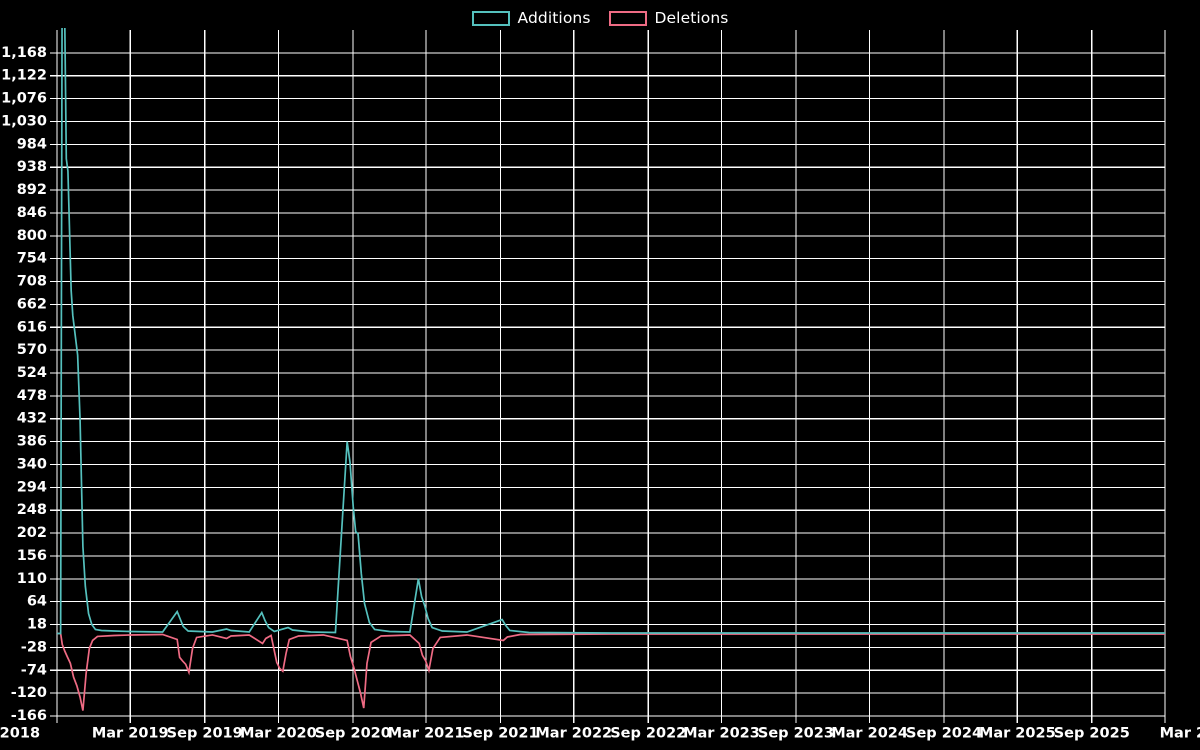 The width and height of the screenshot is (1200, 750). What do you see at coordinates (611, 671) in the screenshot?
I see `series-line-deletions` at bounding box center [611, 671].